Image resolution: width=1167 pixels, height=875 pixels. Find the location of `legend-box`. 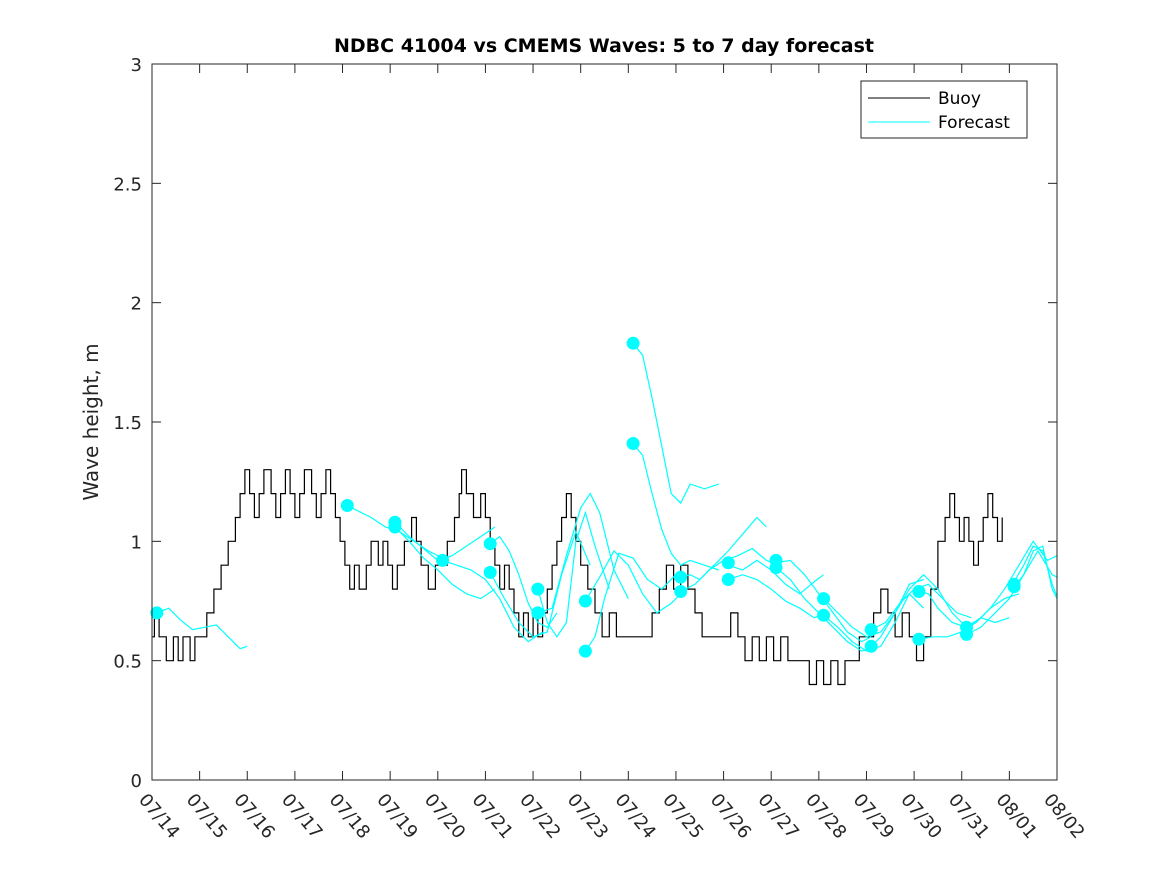

legend-box is located at coordinates (944, 109).